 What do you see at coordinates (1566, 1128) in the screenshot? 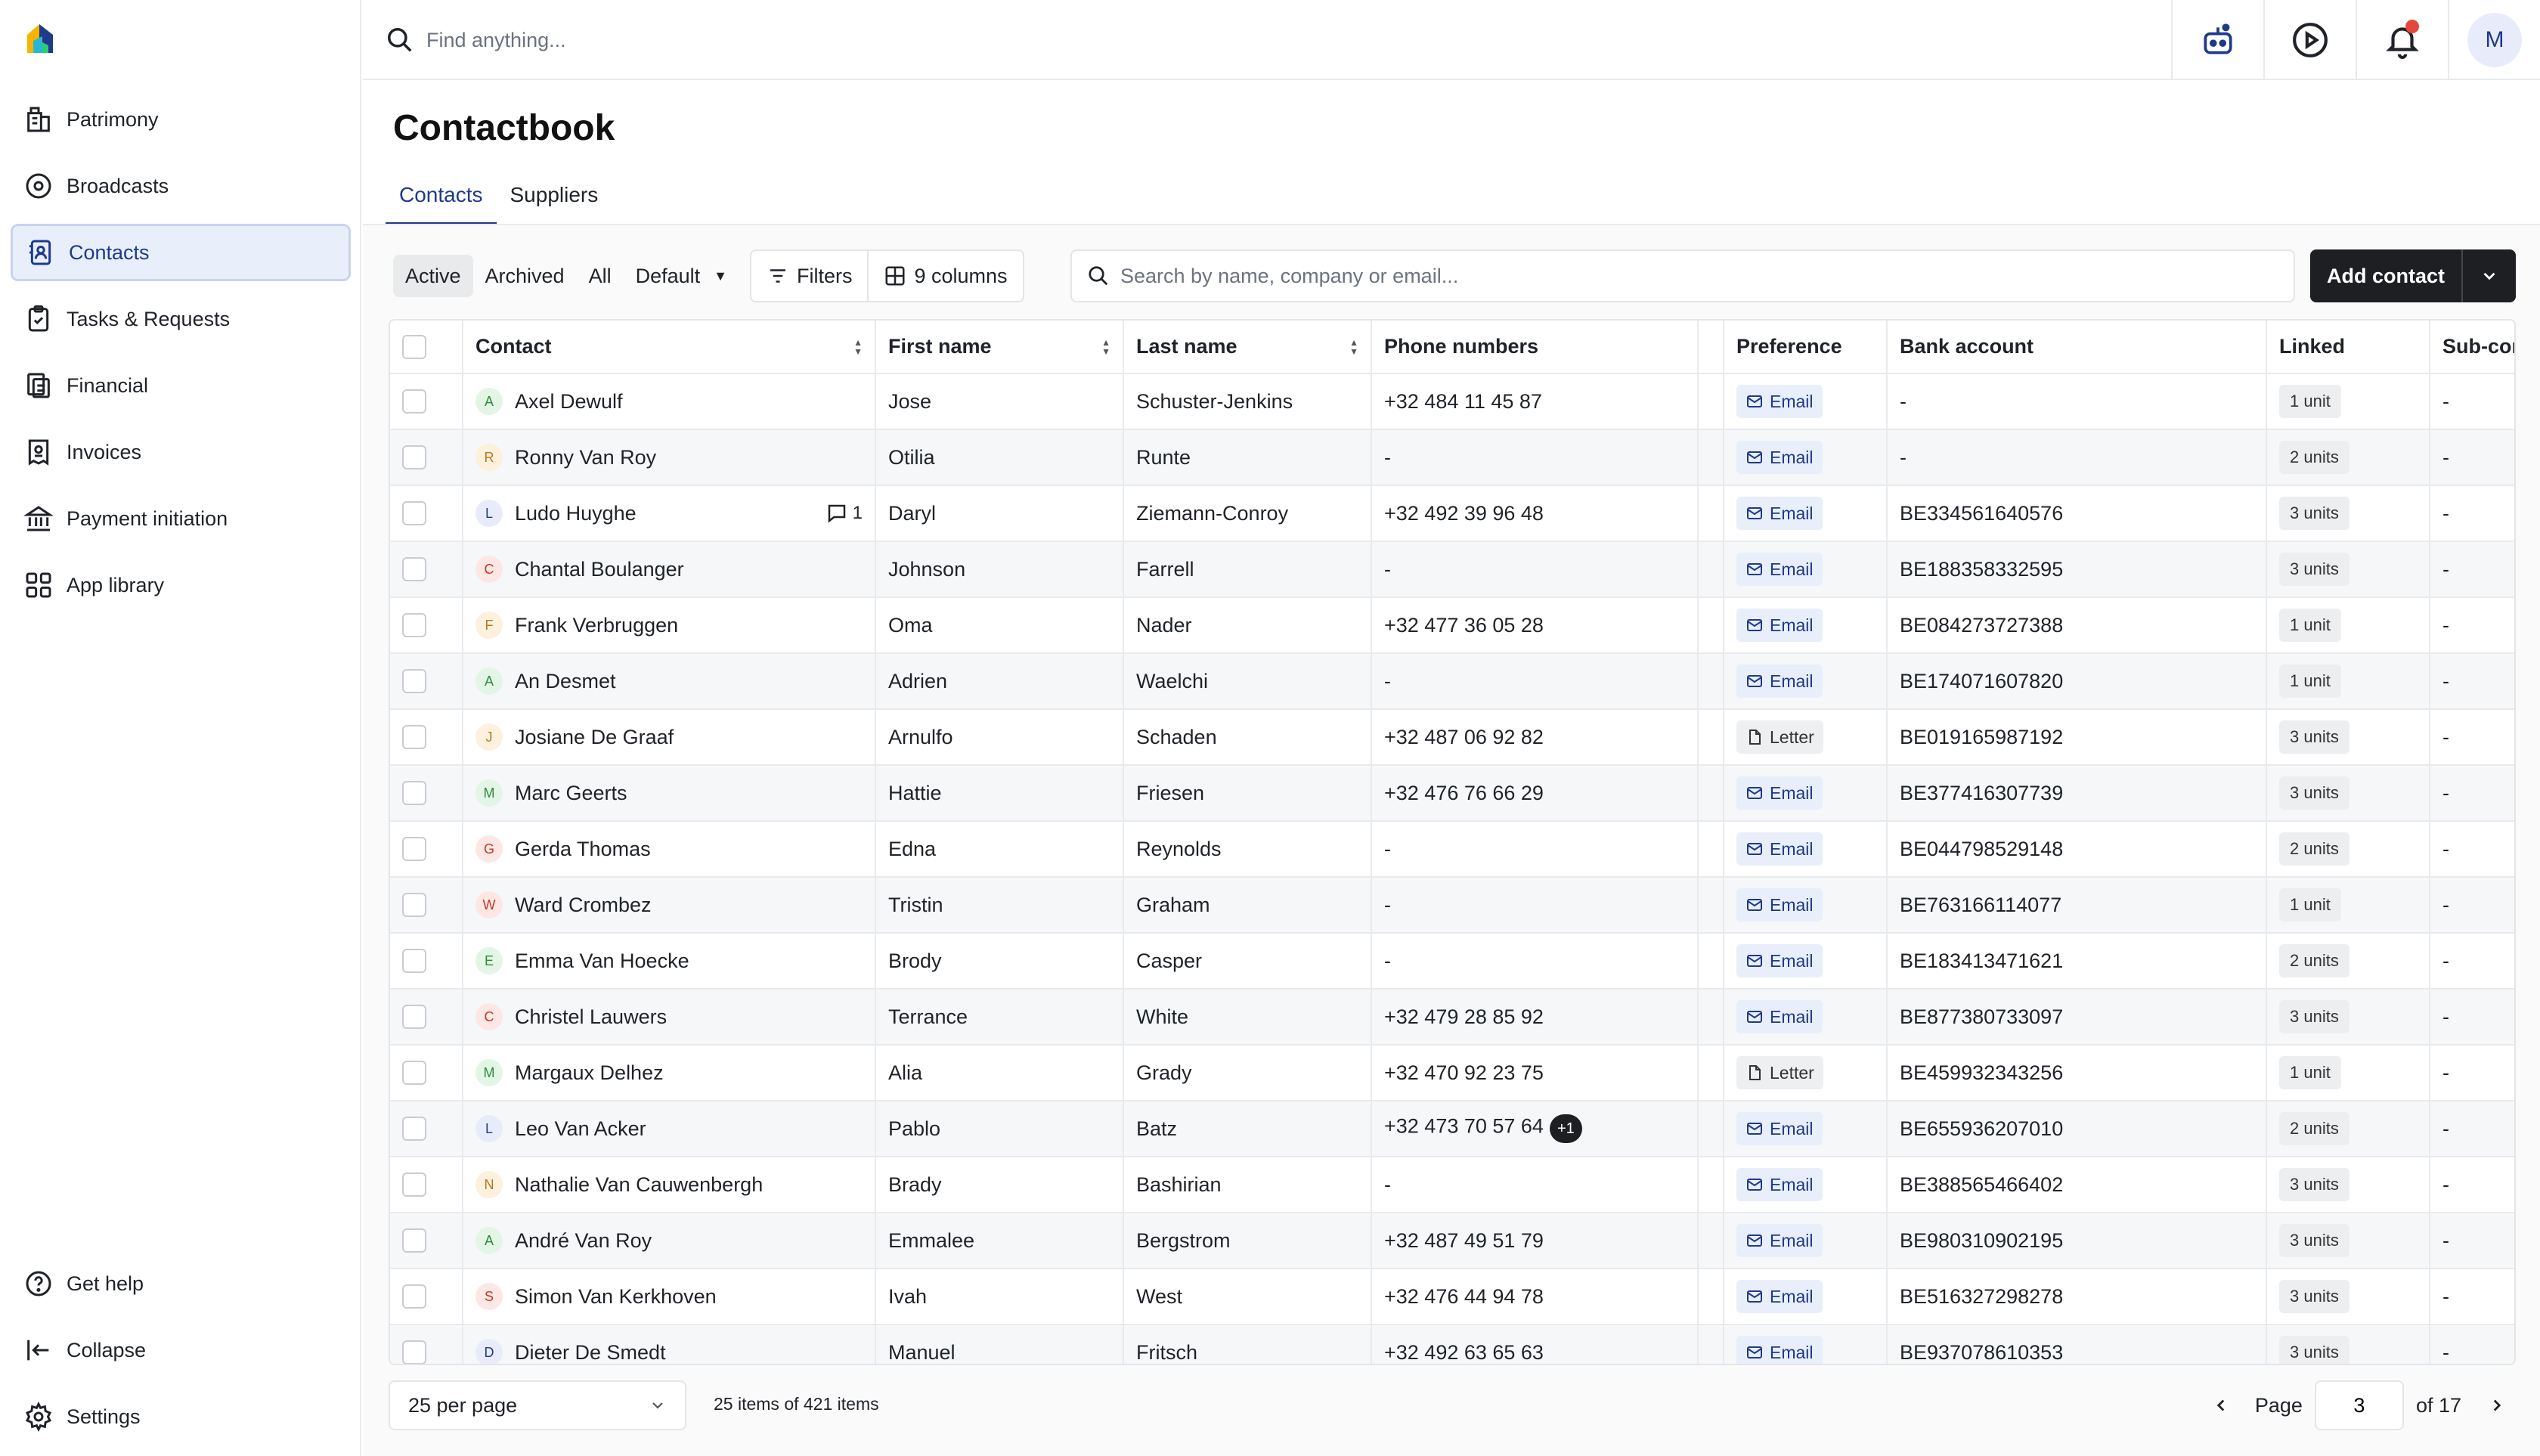
I see `extra-phones-badge: +1` at bounding box center [1566, 1128].